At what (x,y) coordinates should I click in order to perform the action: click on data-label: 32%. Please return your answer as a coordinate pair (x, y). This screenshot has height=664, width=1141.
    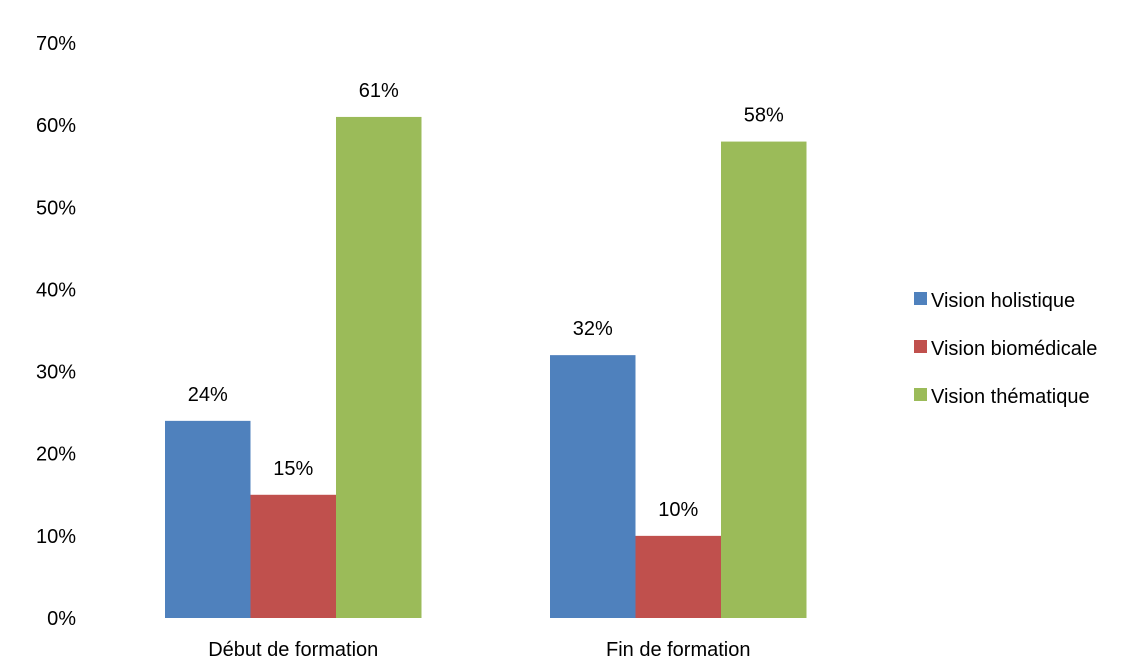
    Looking at the image, I should click on (593, 329).